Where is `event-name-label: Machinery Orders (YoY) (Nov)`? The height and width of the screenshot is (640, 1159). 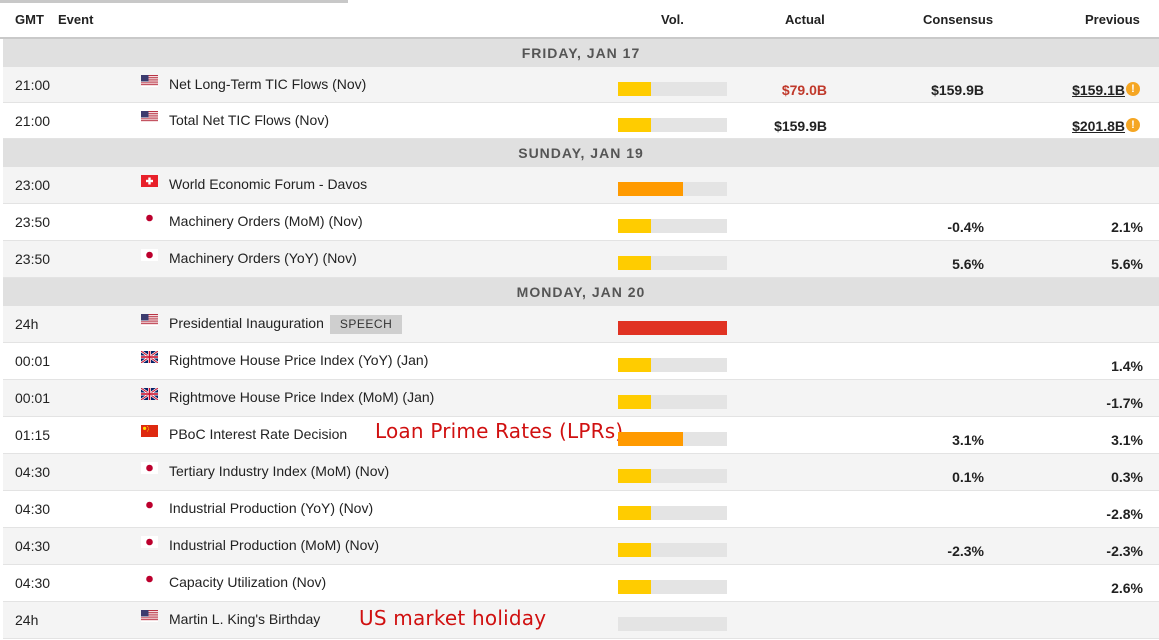 event-name-label: Machinery Orders (YoY) (Nov) is located at coordinates (263, 258).